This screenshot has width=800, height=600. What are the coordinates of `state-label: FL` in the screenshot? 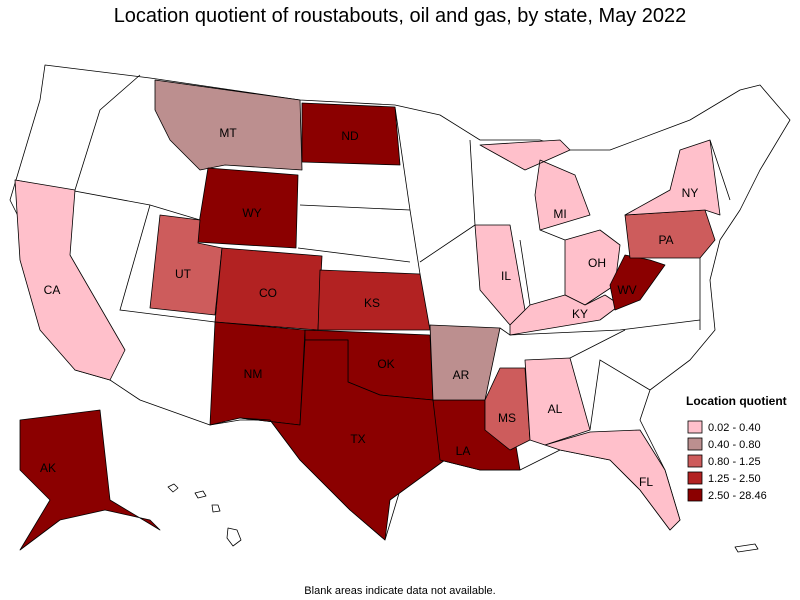 It's located at (646, 482).